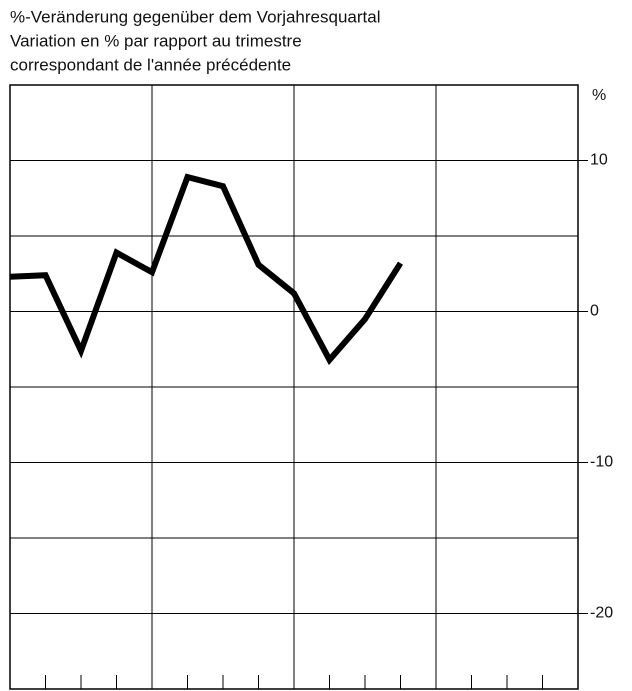 The image size is (632, 691). Describe the element at coordinates (150, 64) in the screenshot. I see `chart-title: correspondant de l'année précédente` at that location.